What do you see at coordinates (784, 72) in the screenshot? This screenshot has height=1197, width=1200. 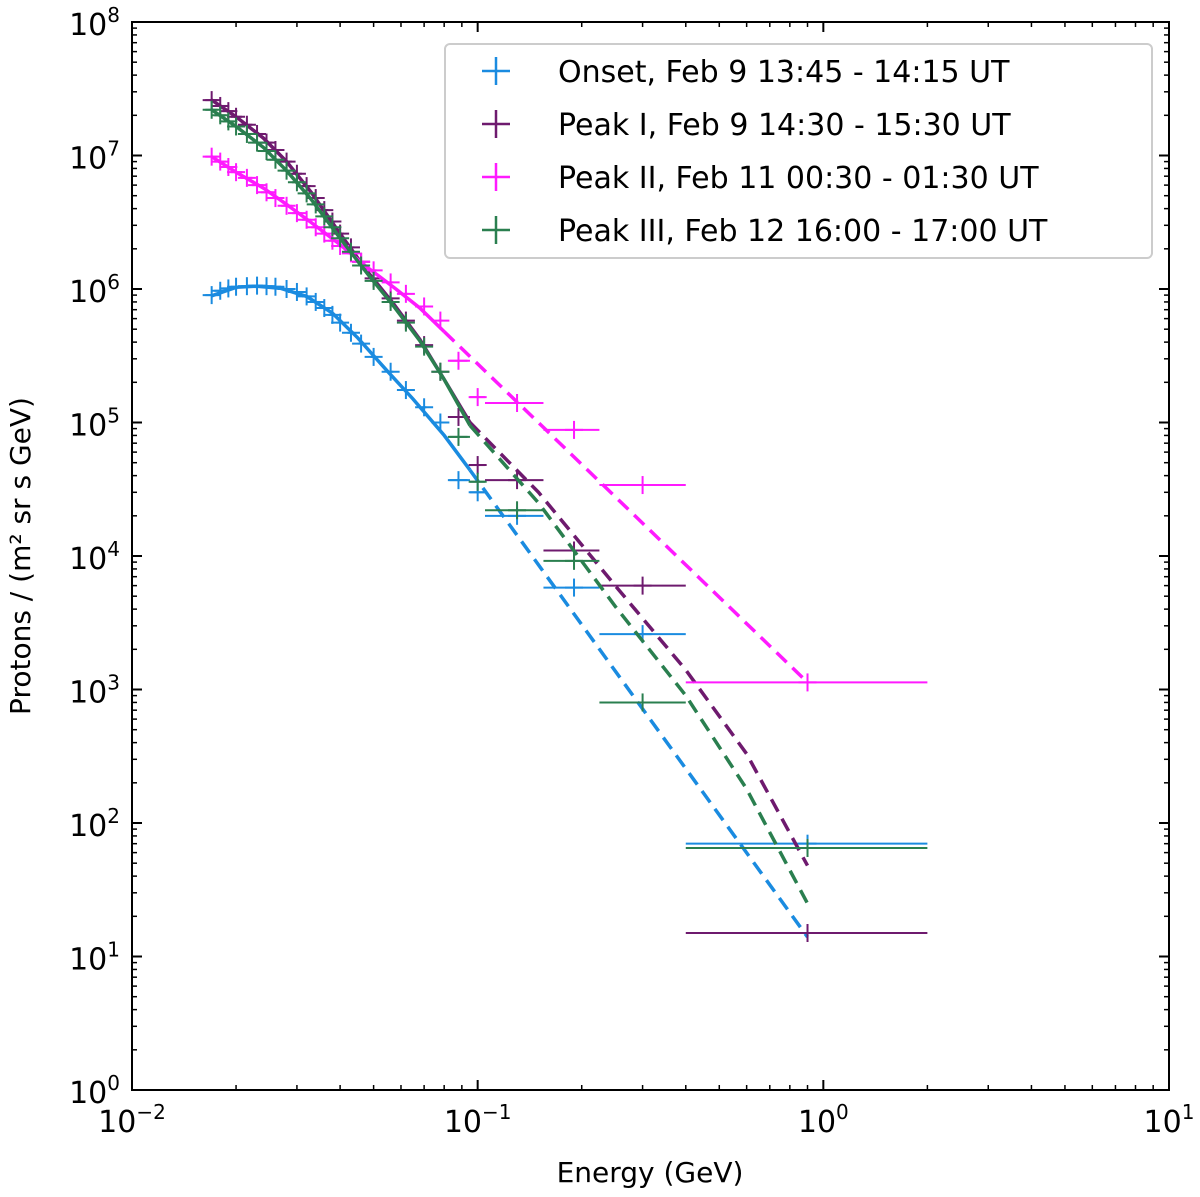 I see `legend-label: Onset, Feb 9 13:45 - 14:15 UT` at bounding box center [784, 72].